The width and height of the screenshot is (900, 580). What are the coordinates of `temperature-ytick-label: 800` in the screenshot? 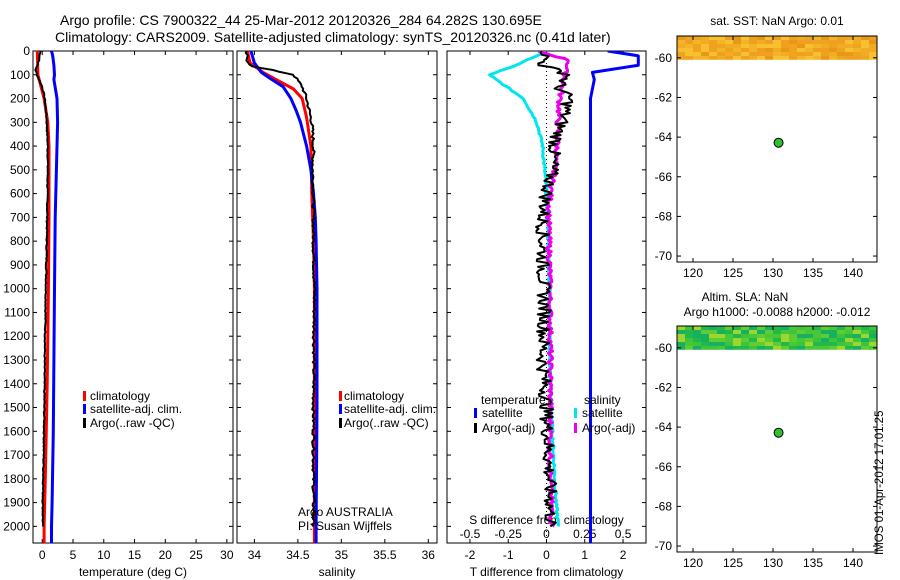 It's located at (20, 241).